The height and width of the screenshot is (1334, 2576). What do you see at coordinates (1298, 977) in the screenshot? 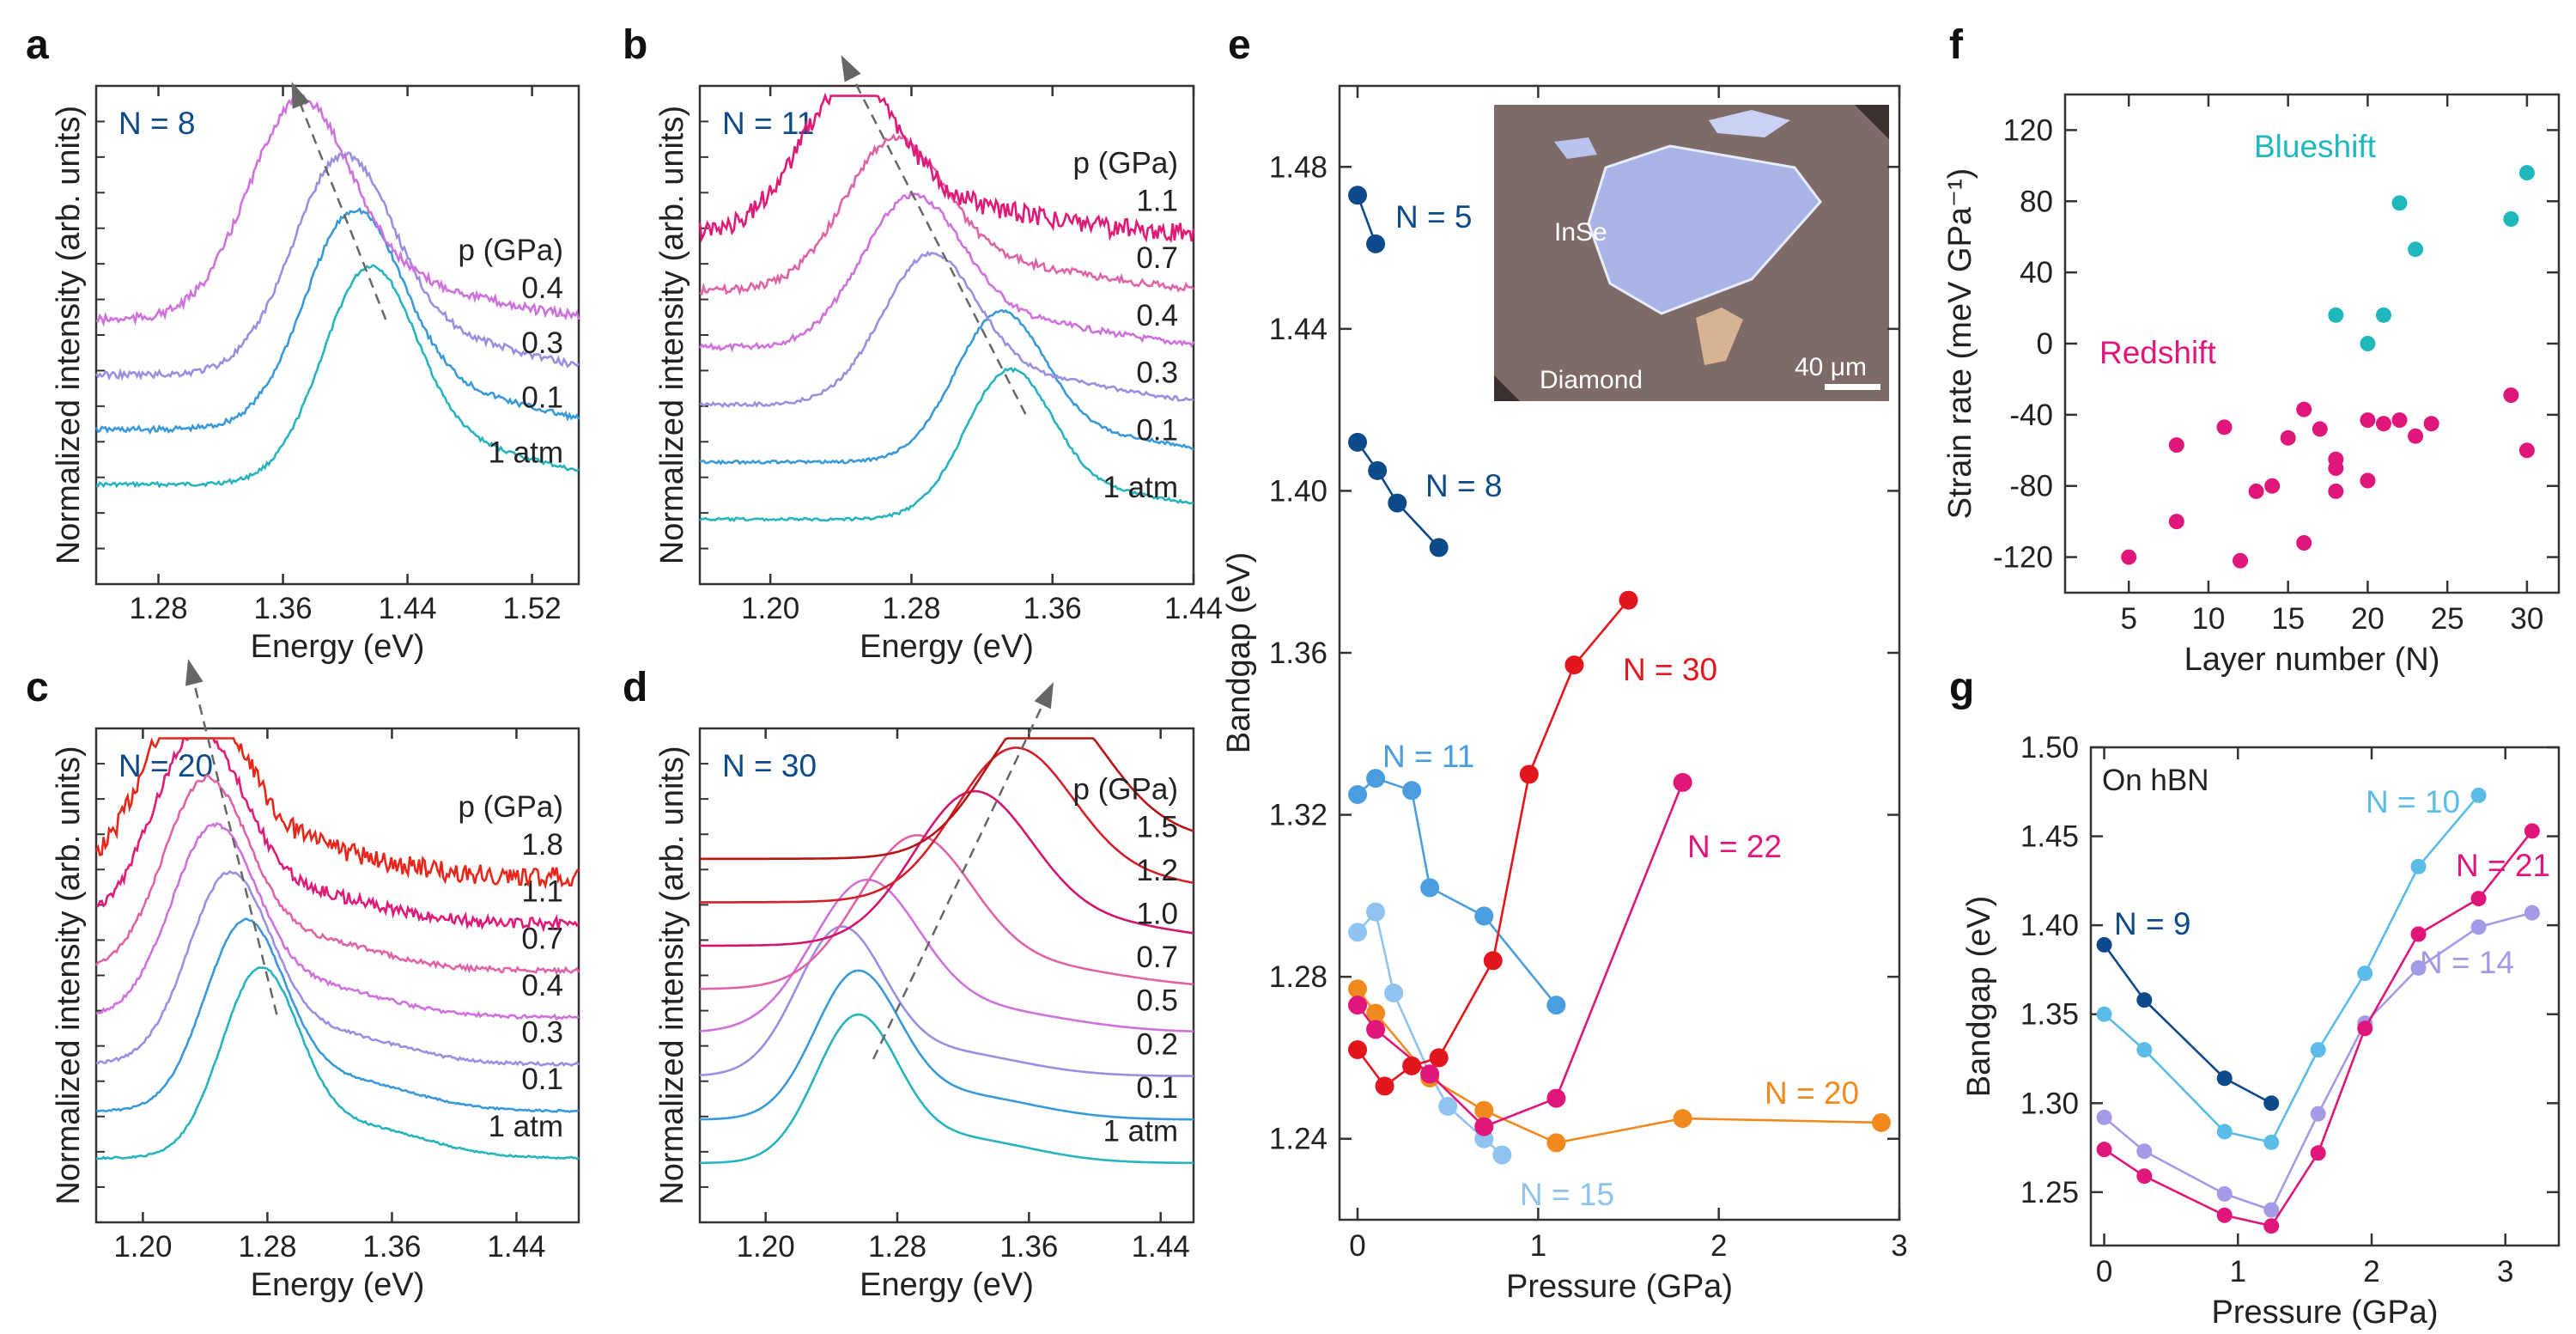
I see `y-tick-label: 1.28` at bounding box center [1298, 977].